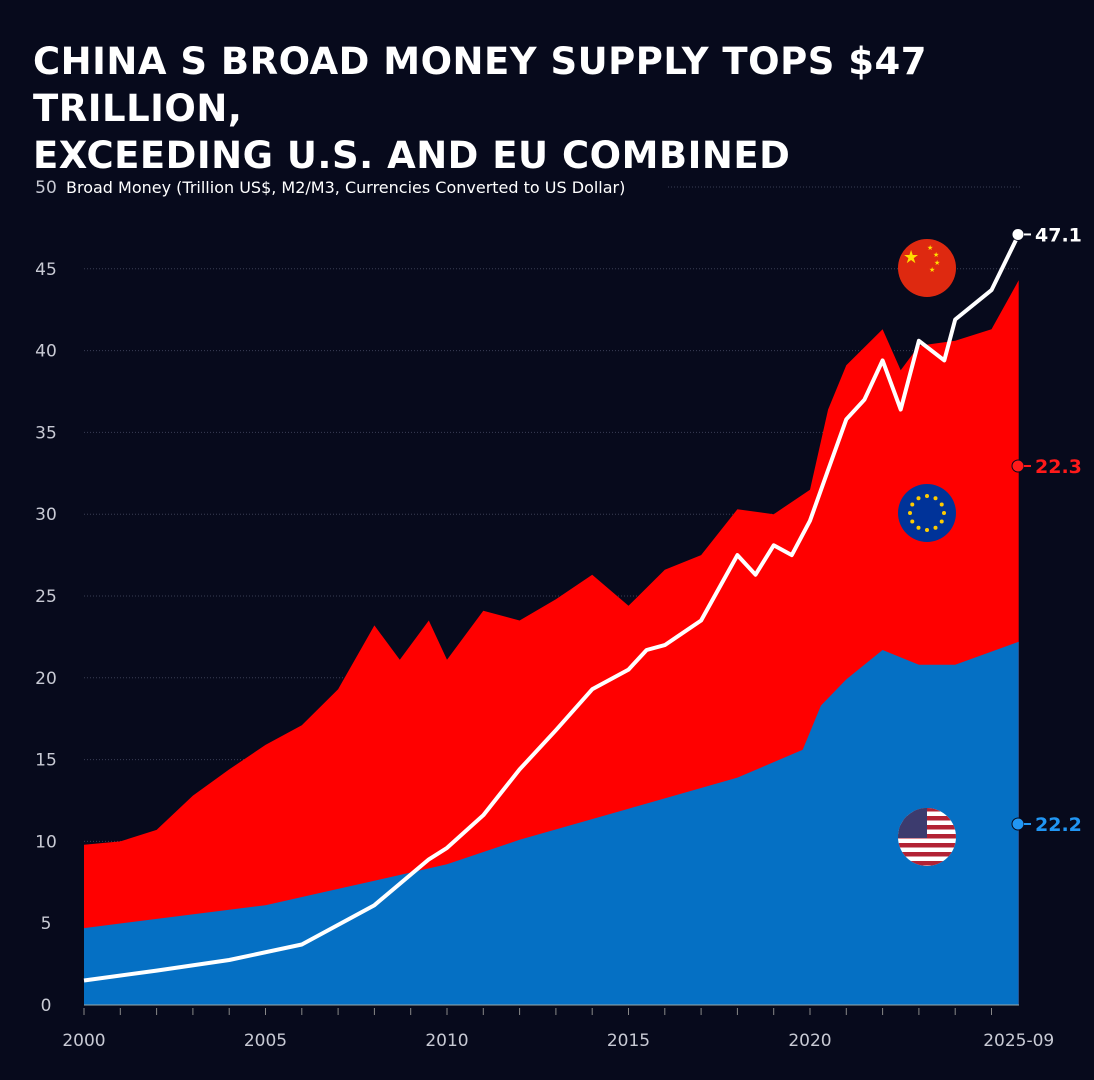  Describe the element at coordinates (46, 352) in the screenshot. I see `y-tick-label: 40` at that location.